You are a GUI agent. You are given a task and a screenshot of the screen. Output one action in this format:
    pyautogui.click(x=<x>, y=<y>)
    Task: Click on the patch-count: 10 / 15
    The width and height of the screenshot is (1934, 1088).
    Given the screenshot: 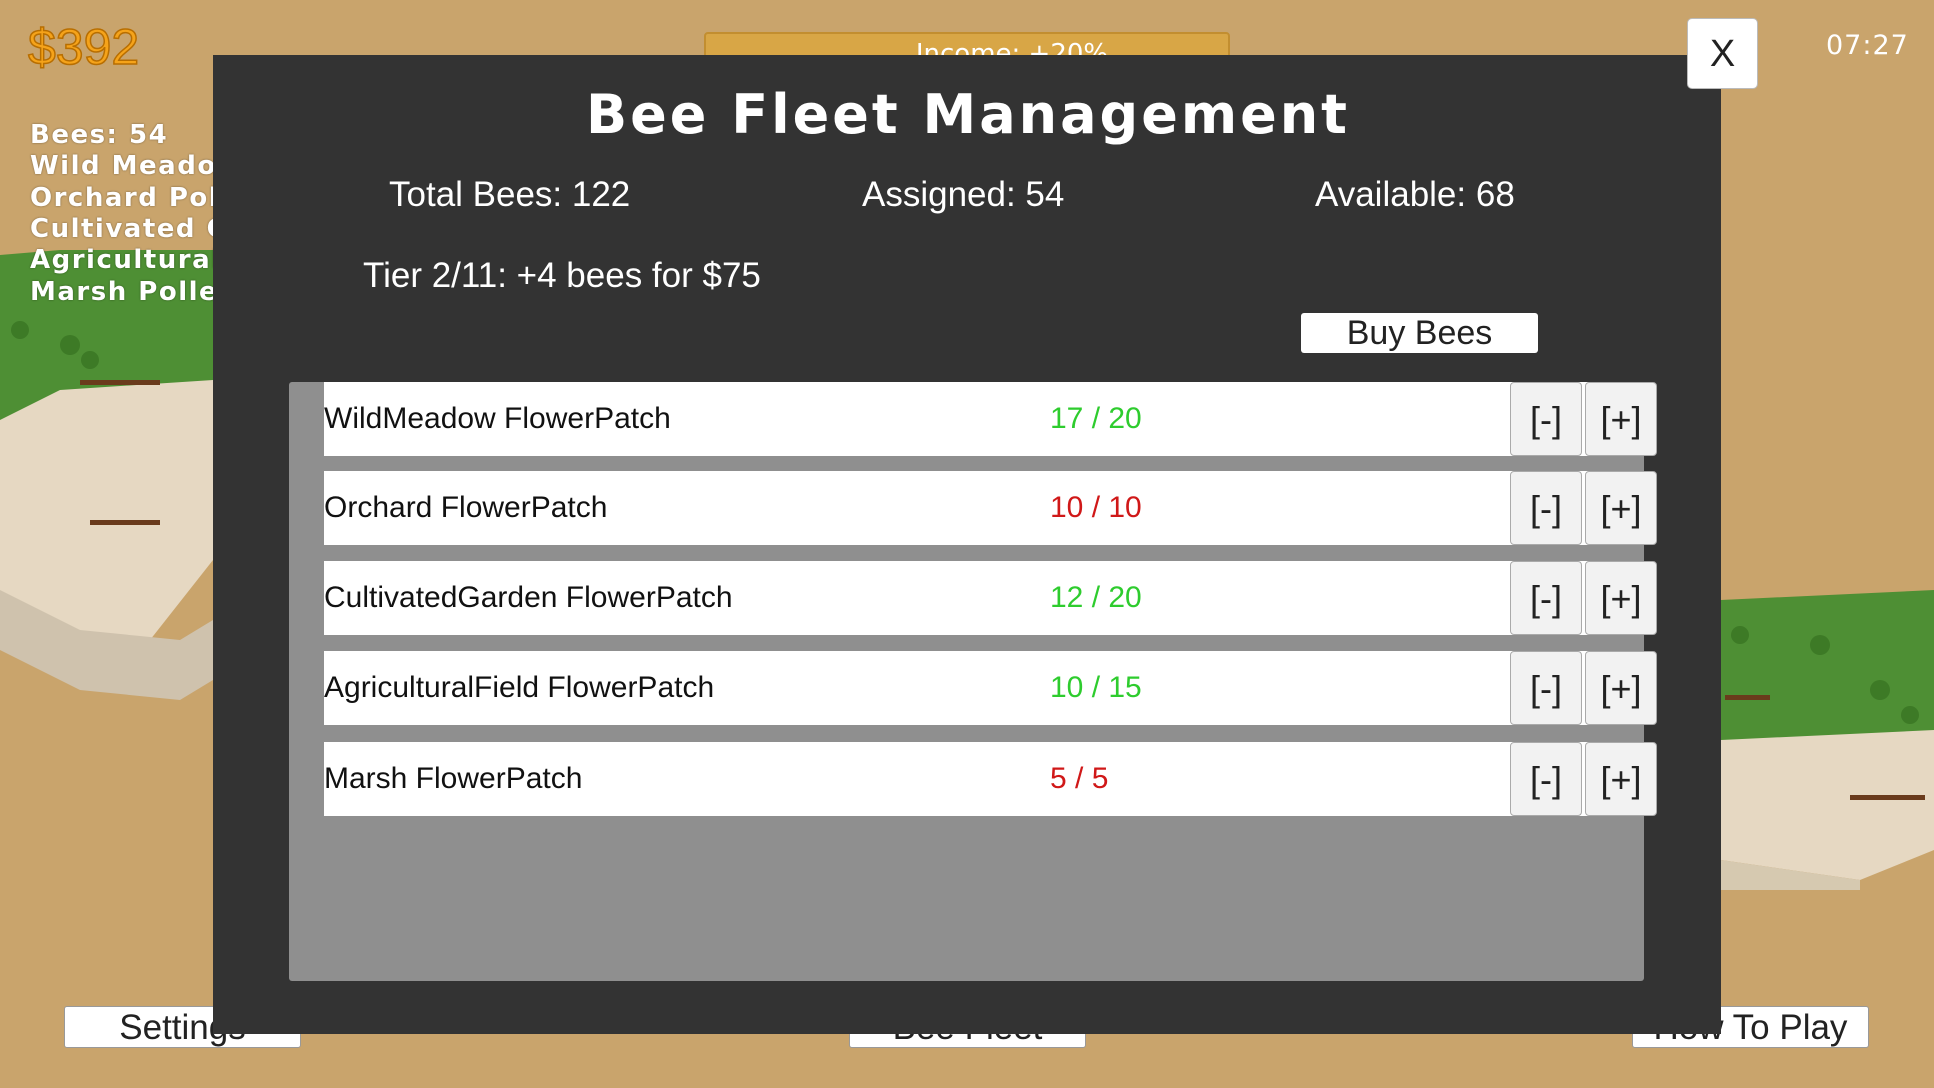 What is the action you would take?
    pyautogui.click(x=1096, y=687)
    